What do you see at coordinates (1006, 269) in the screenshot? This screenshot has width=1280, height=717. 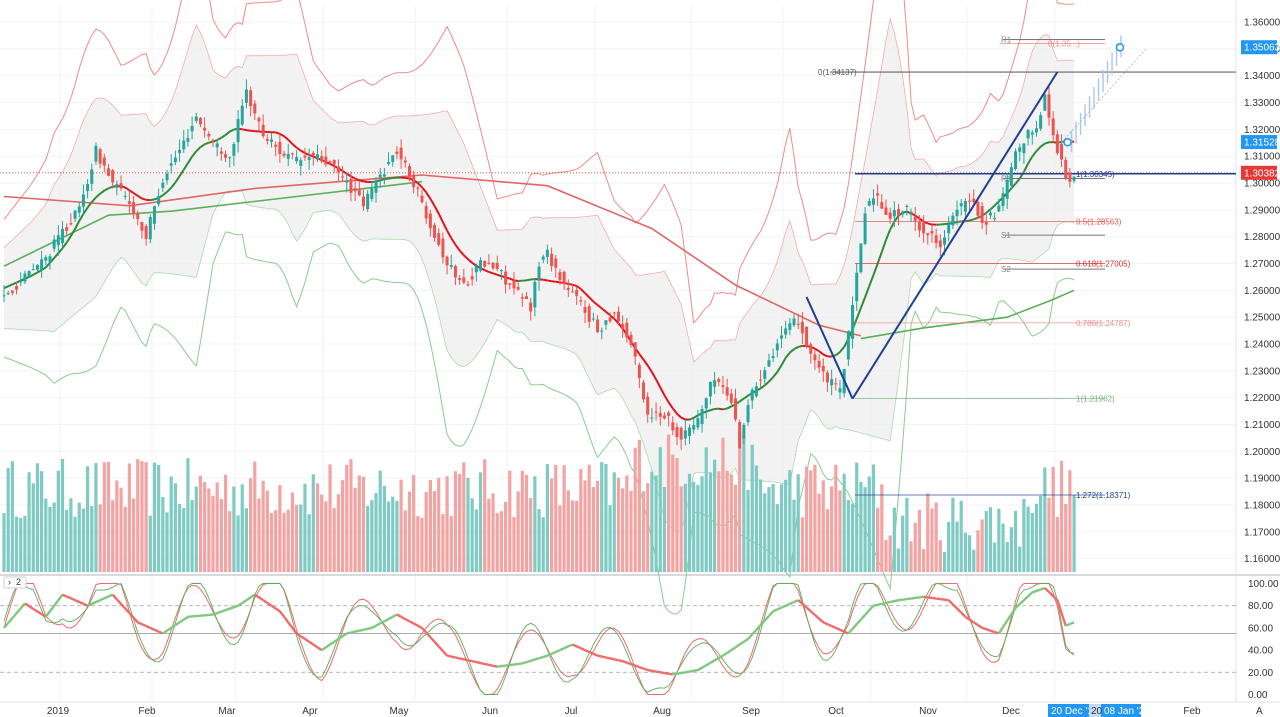 I see `pivot-label: S2` at bounding box center [1006, 269].